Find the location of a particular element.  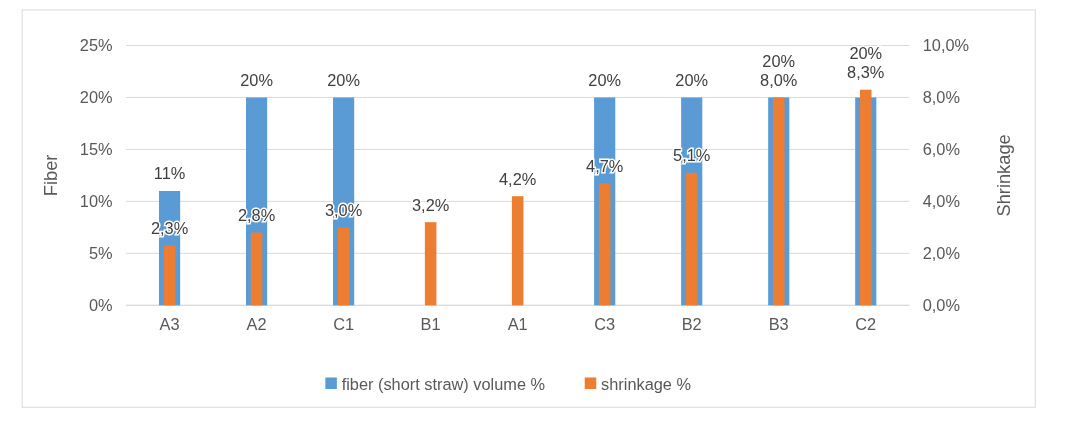

data-label: 8,3% is located at coordinates (866, 72).